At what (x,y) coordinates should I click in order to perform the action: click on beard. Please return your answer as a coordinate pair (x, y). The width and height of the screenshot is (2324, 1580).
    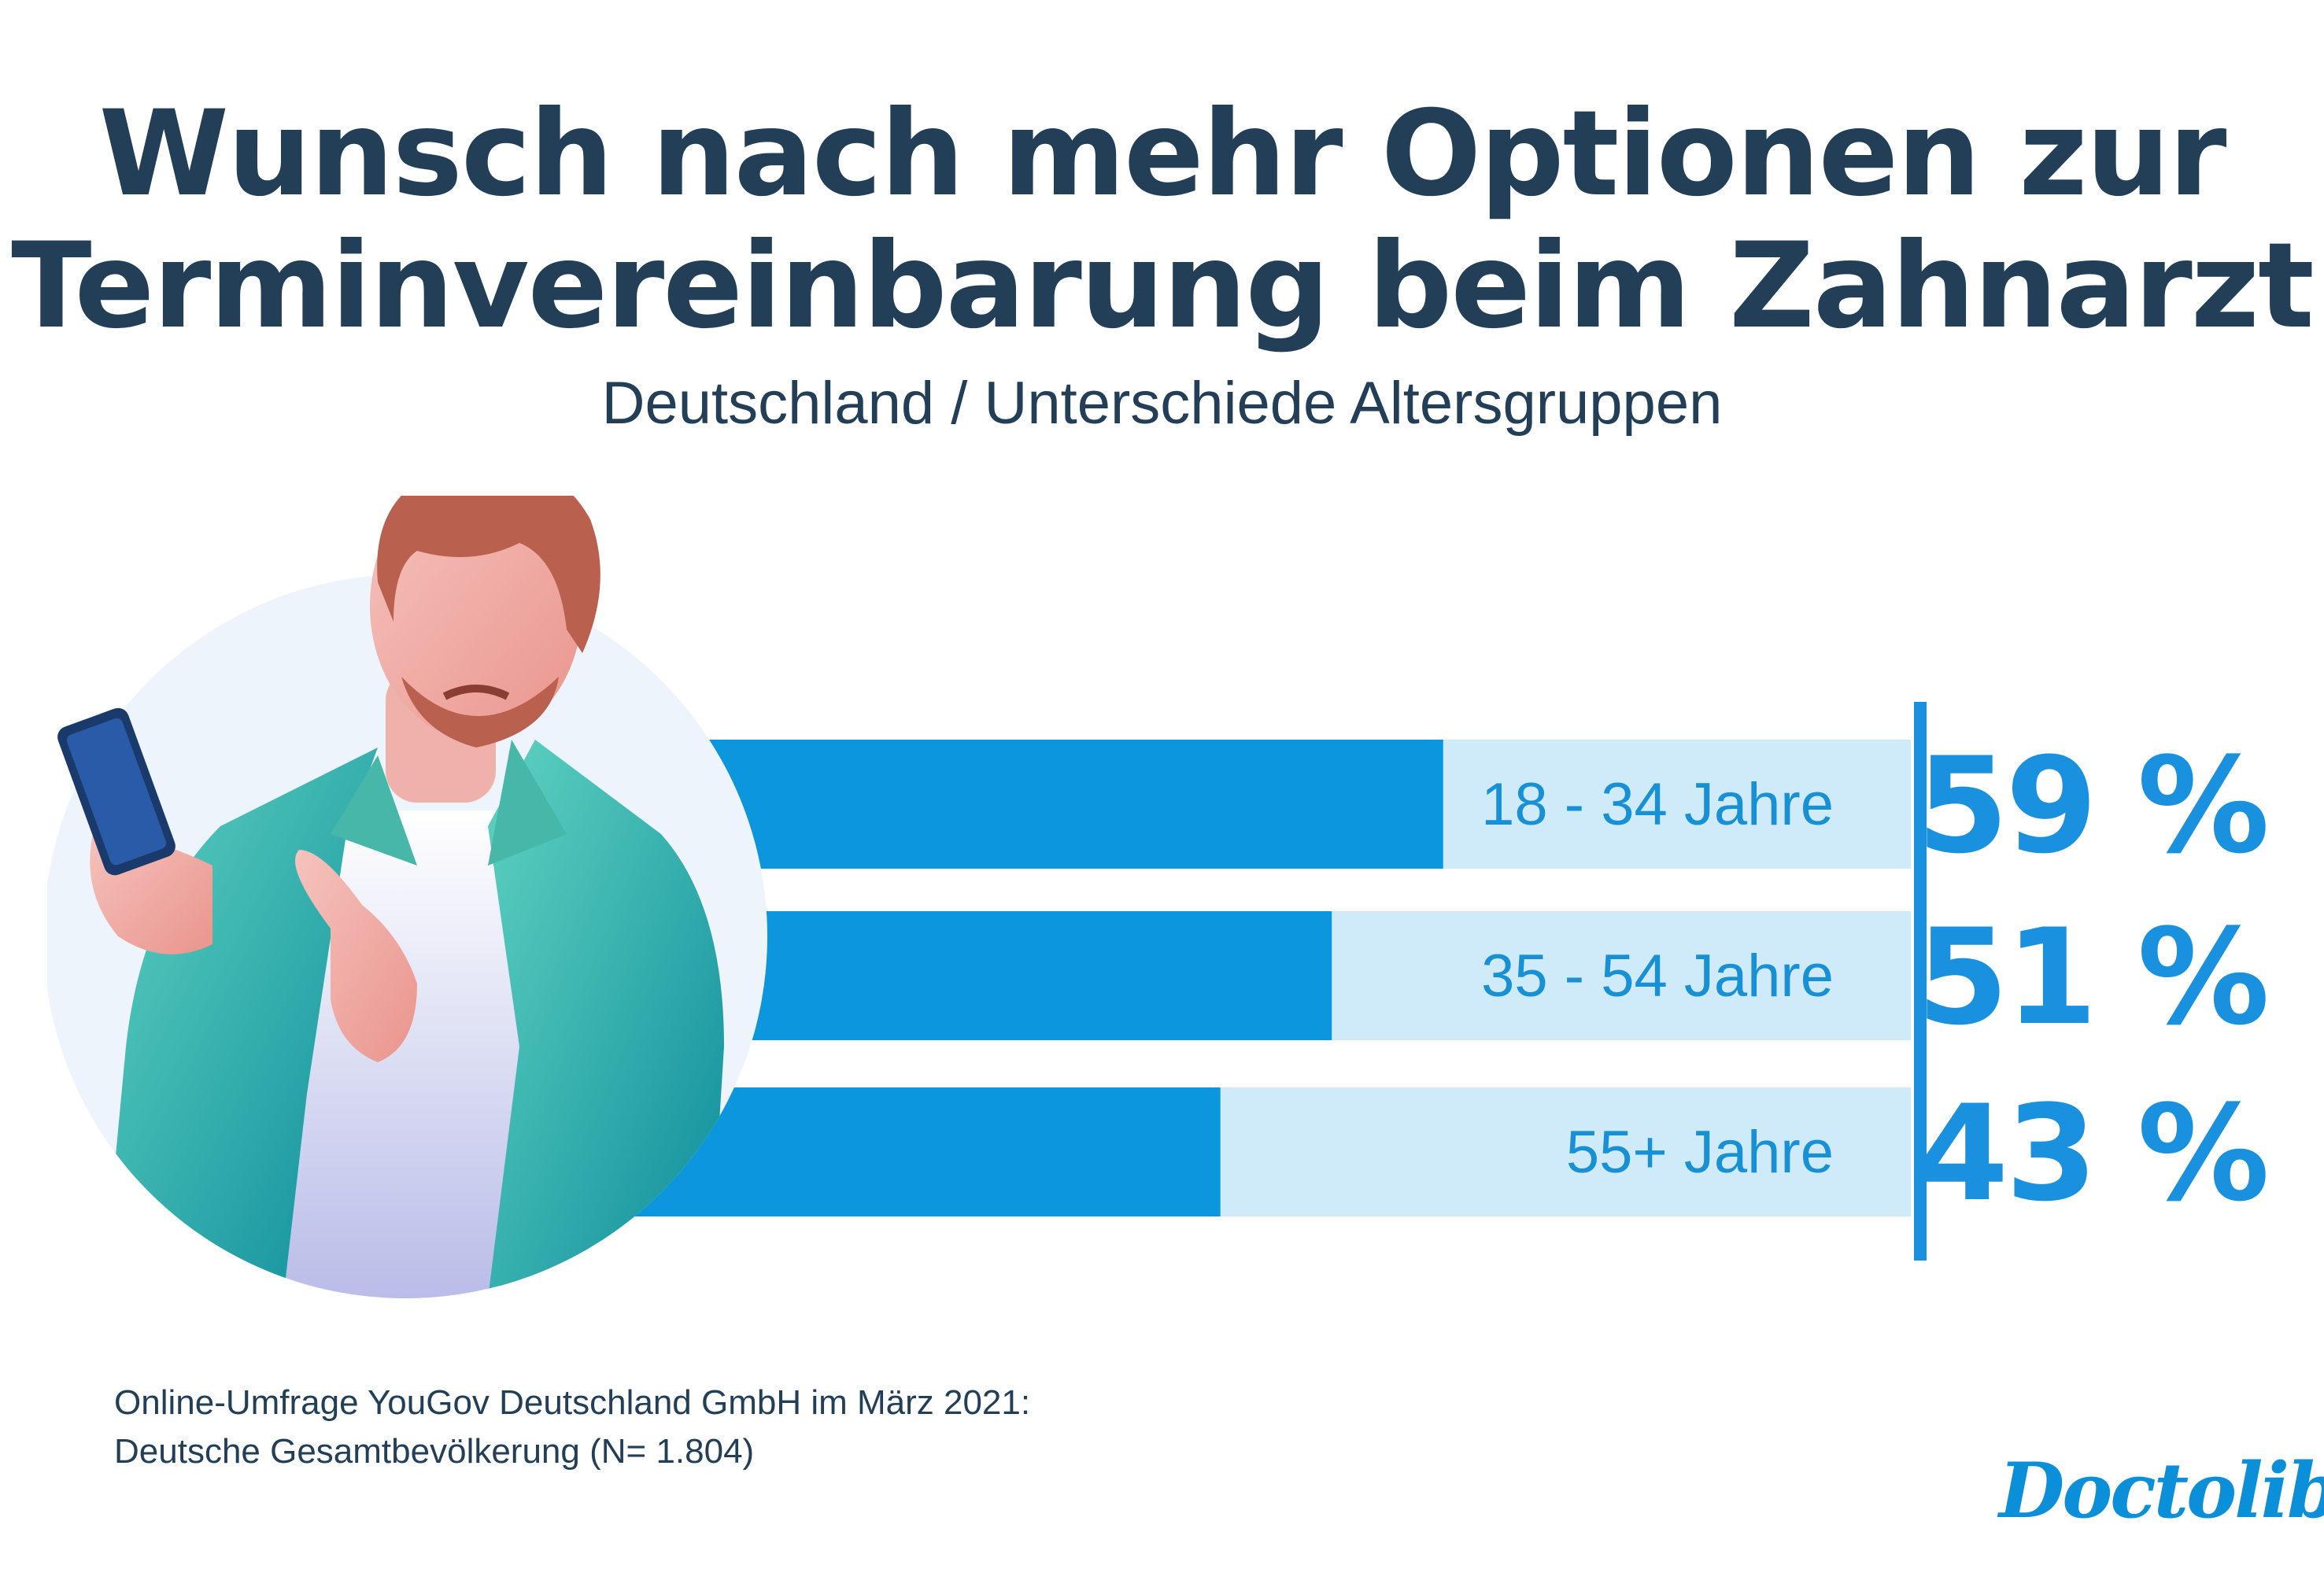
    Looking at the image, I should click on (480, 712).